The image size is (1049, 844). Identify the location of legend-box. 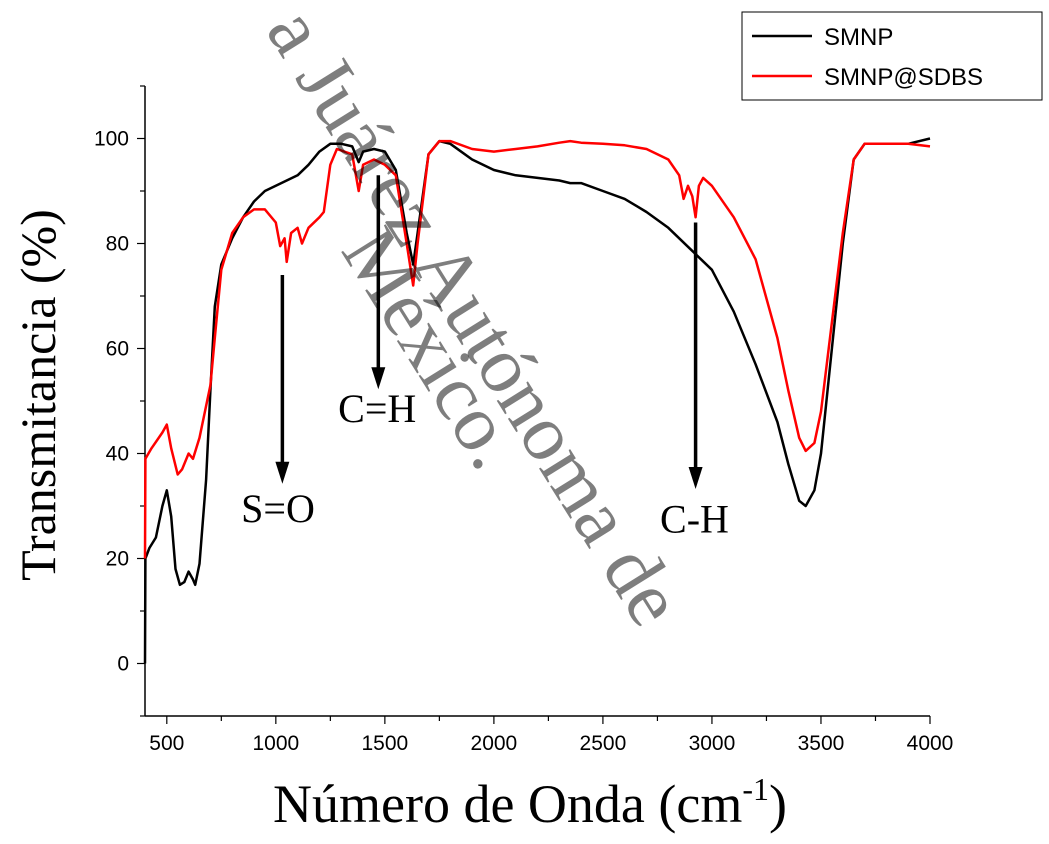
(892, 56).